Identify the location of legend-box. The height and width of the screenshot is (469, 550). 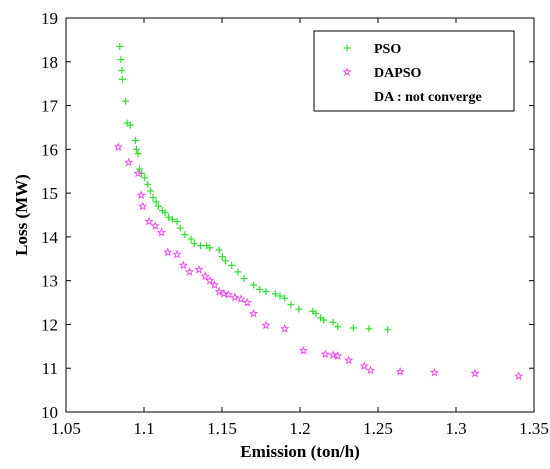
(414, 71).